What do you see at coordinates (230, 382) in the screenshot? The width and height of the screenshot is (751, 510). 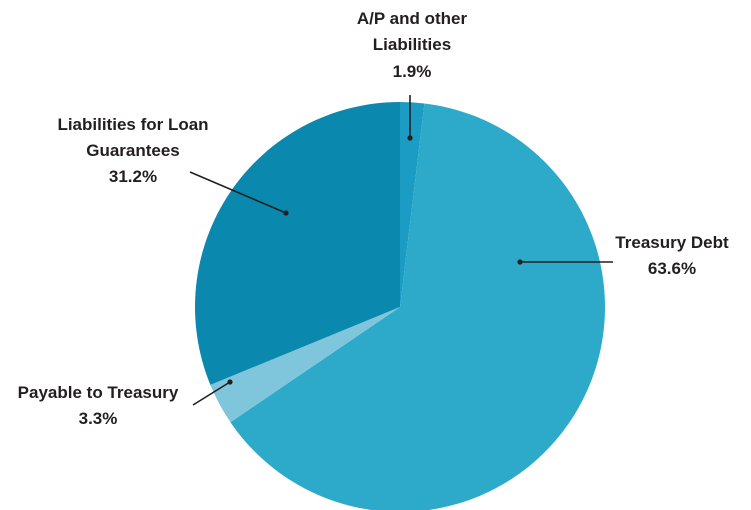 I see `leader-dot-payable` at bounding box center [230, 382].